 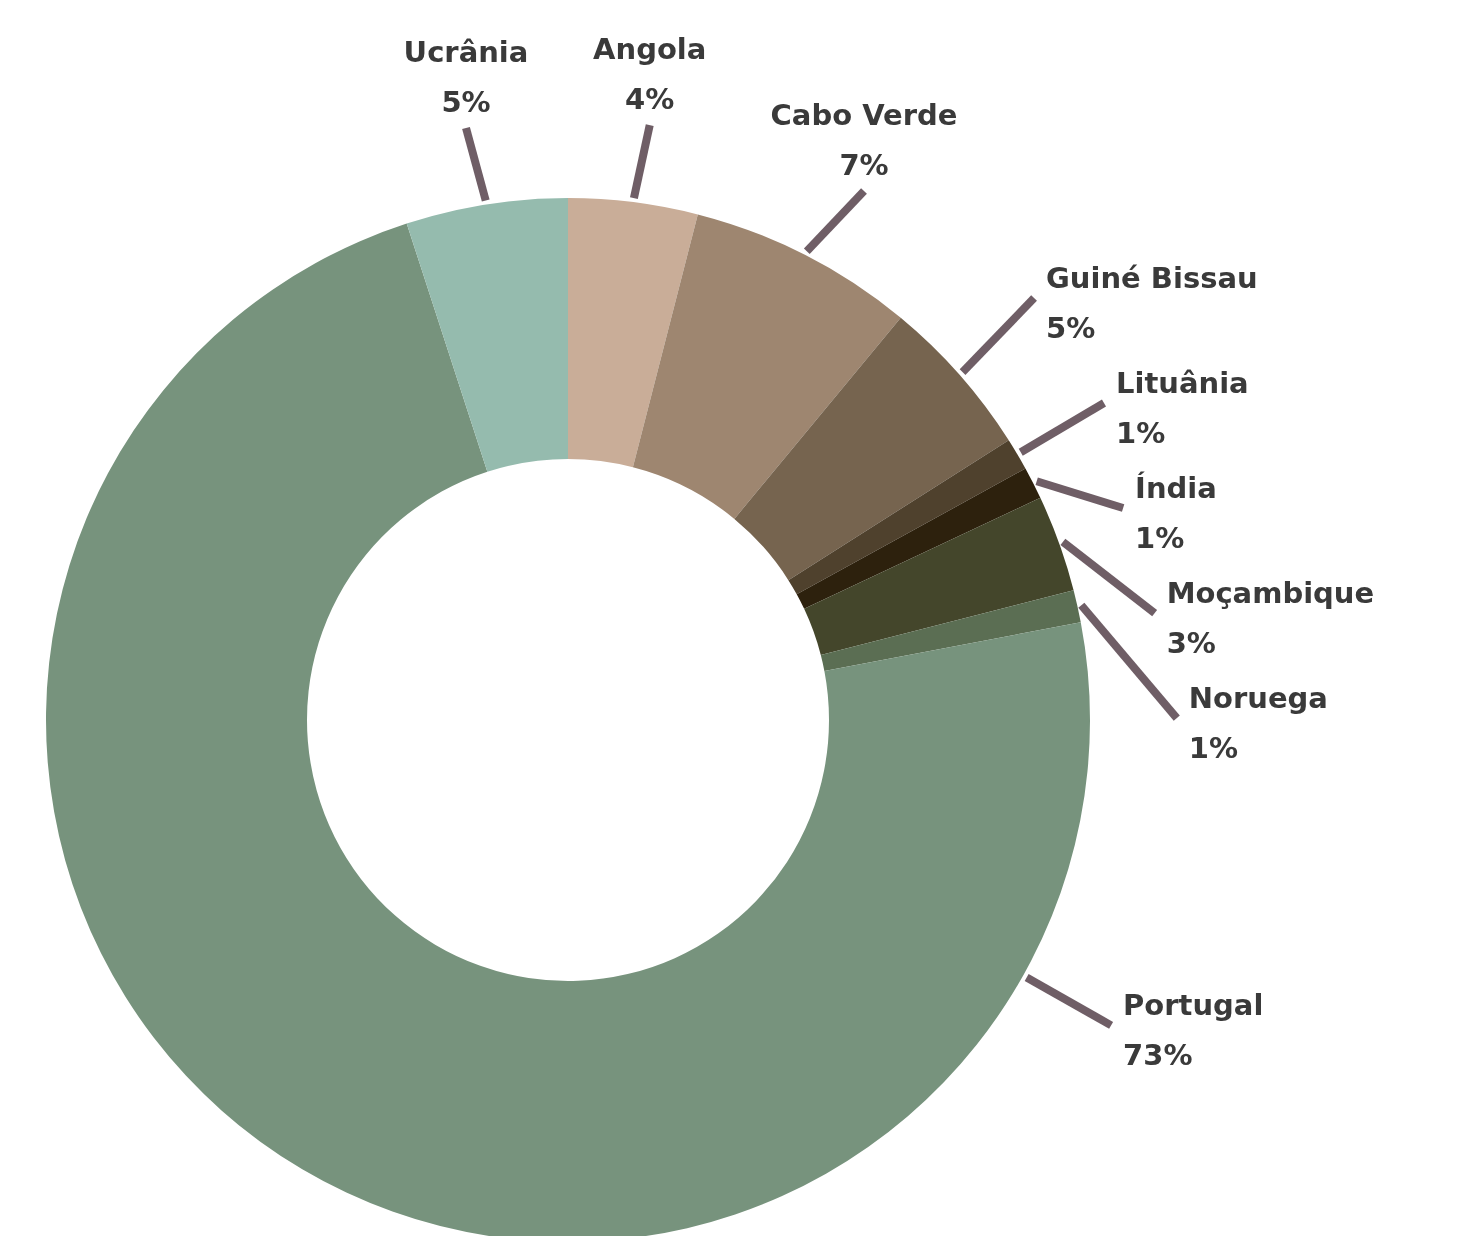 What do you see at coordinates (466, 52) in the screenshot?
I see `slice-label: Ucrânia` at bounding box center [466, 52].